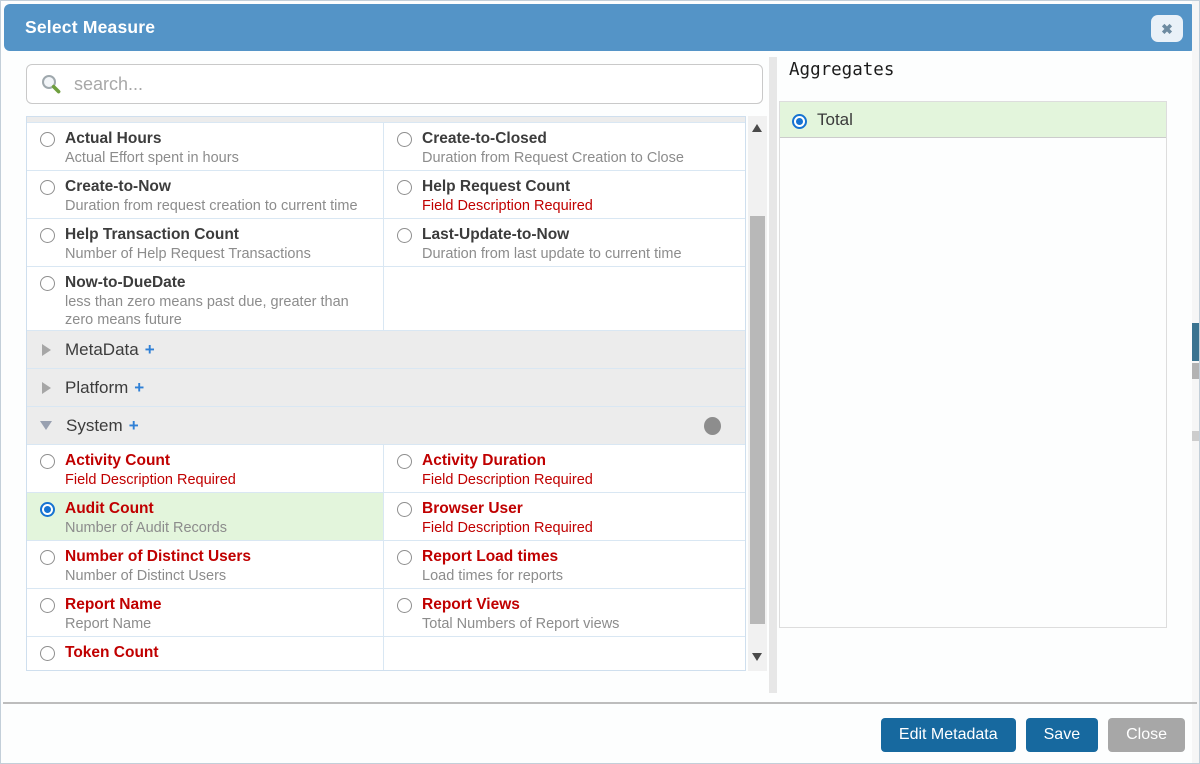  I want to click on section-metadata: MetaData +, so click(386, 350).